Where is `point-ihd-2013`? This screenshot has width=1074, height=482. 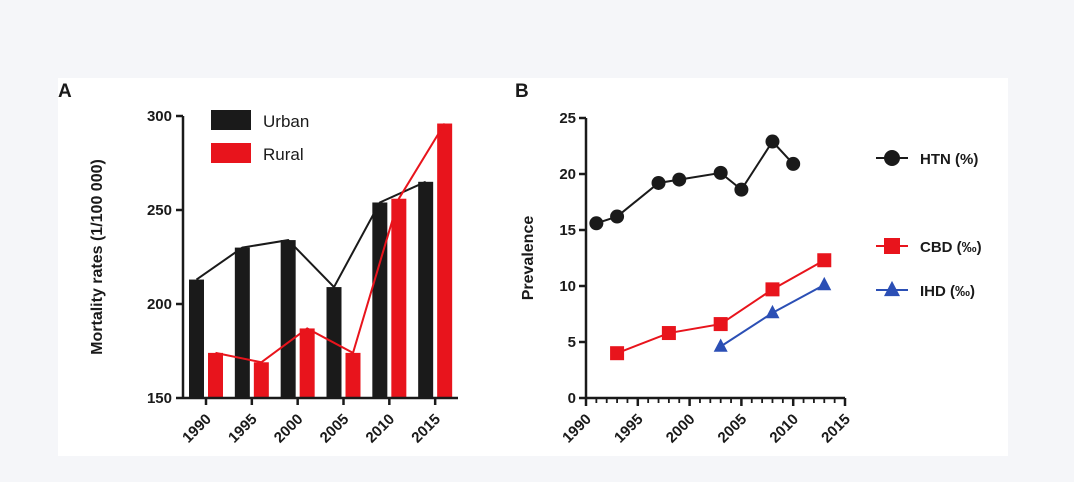
point-ihd-2013 is located at coordinates (824, 283).